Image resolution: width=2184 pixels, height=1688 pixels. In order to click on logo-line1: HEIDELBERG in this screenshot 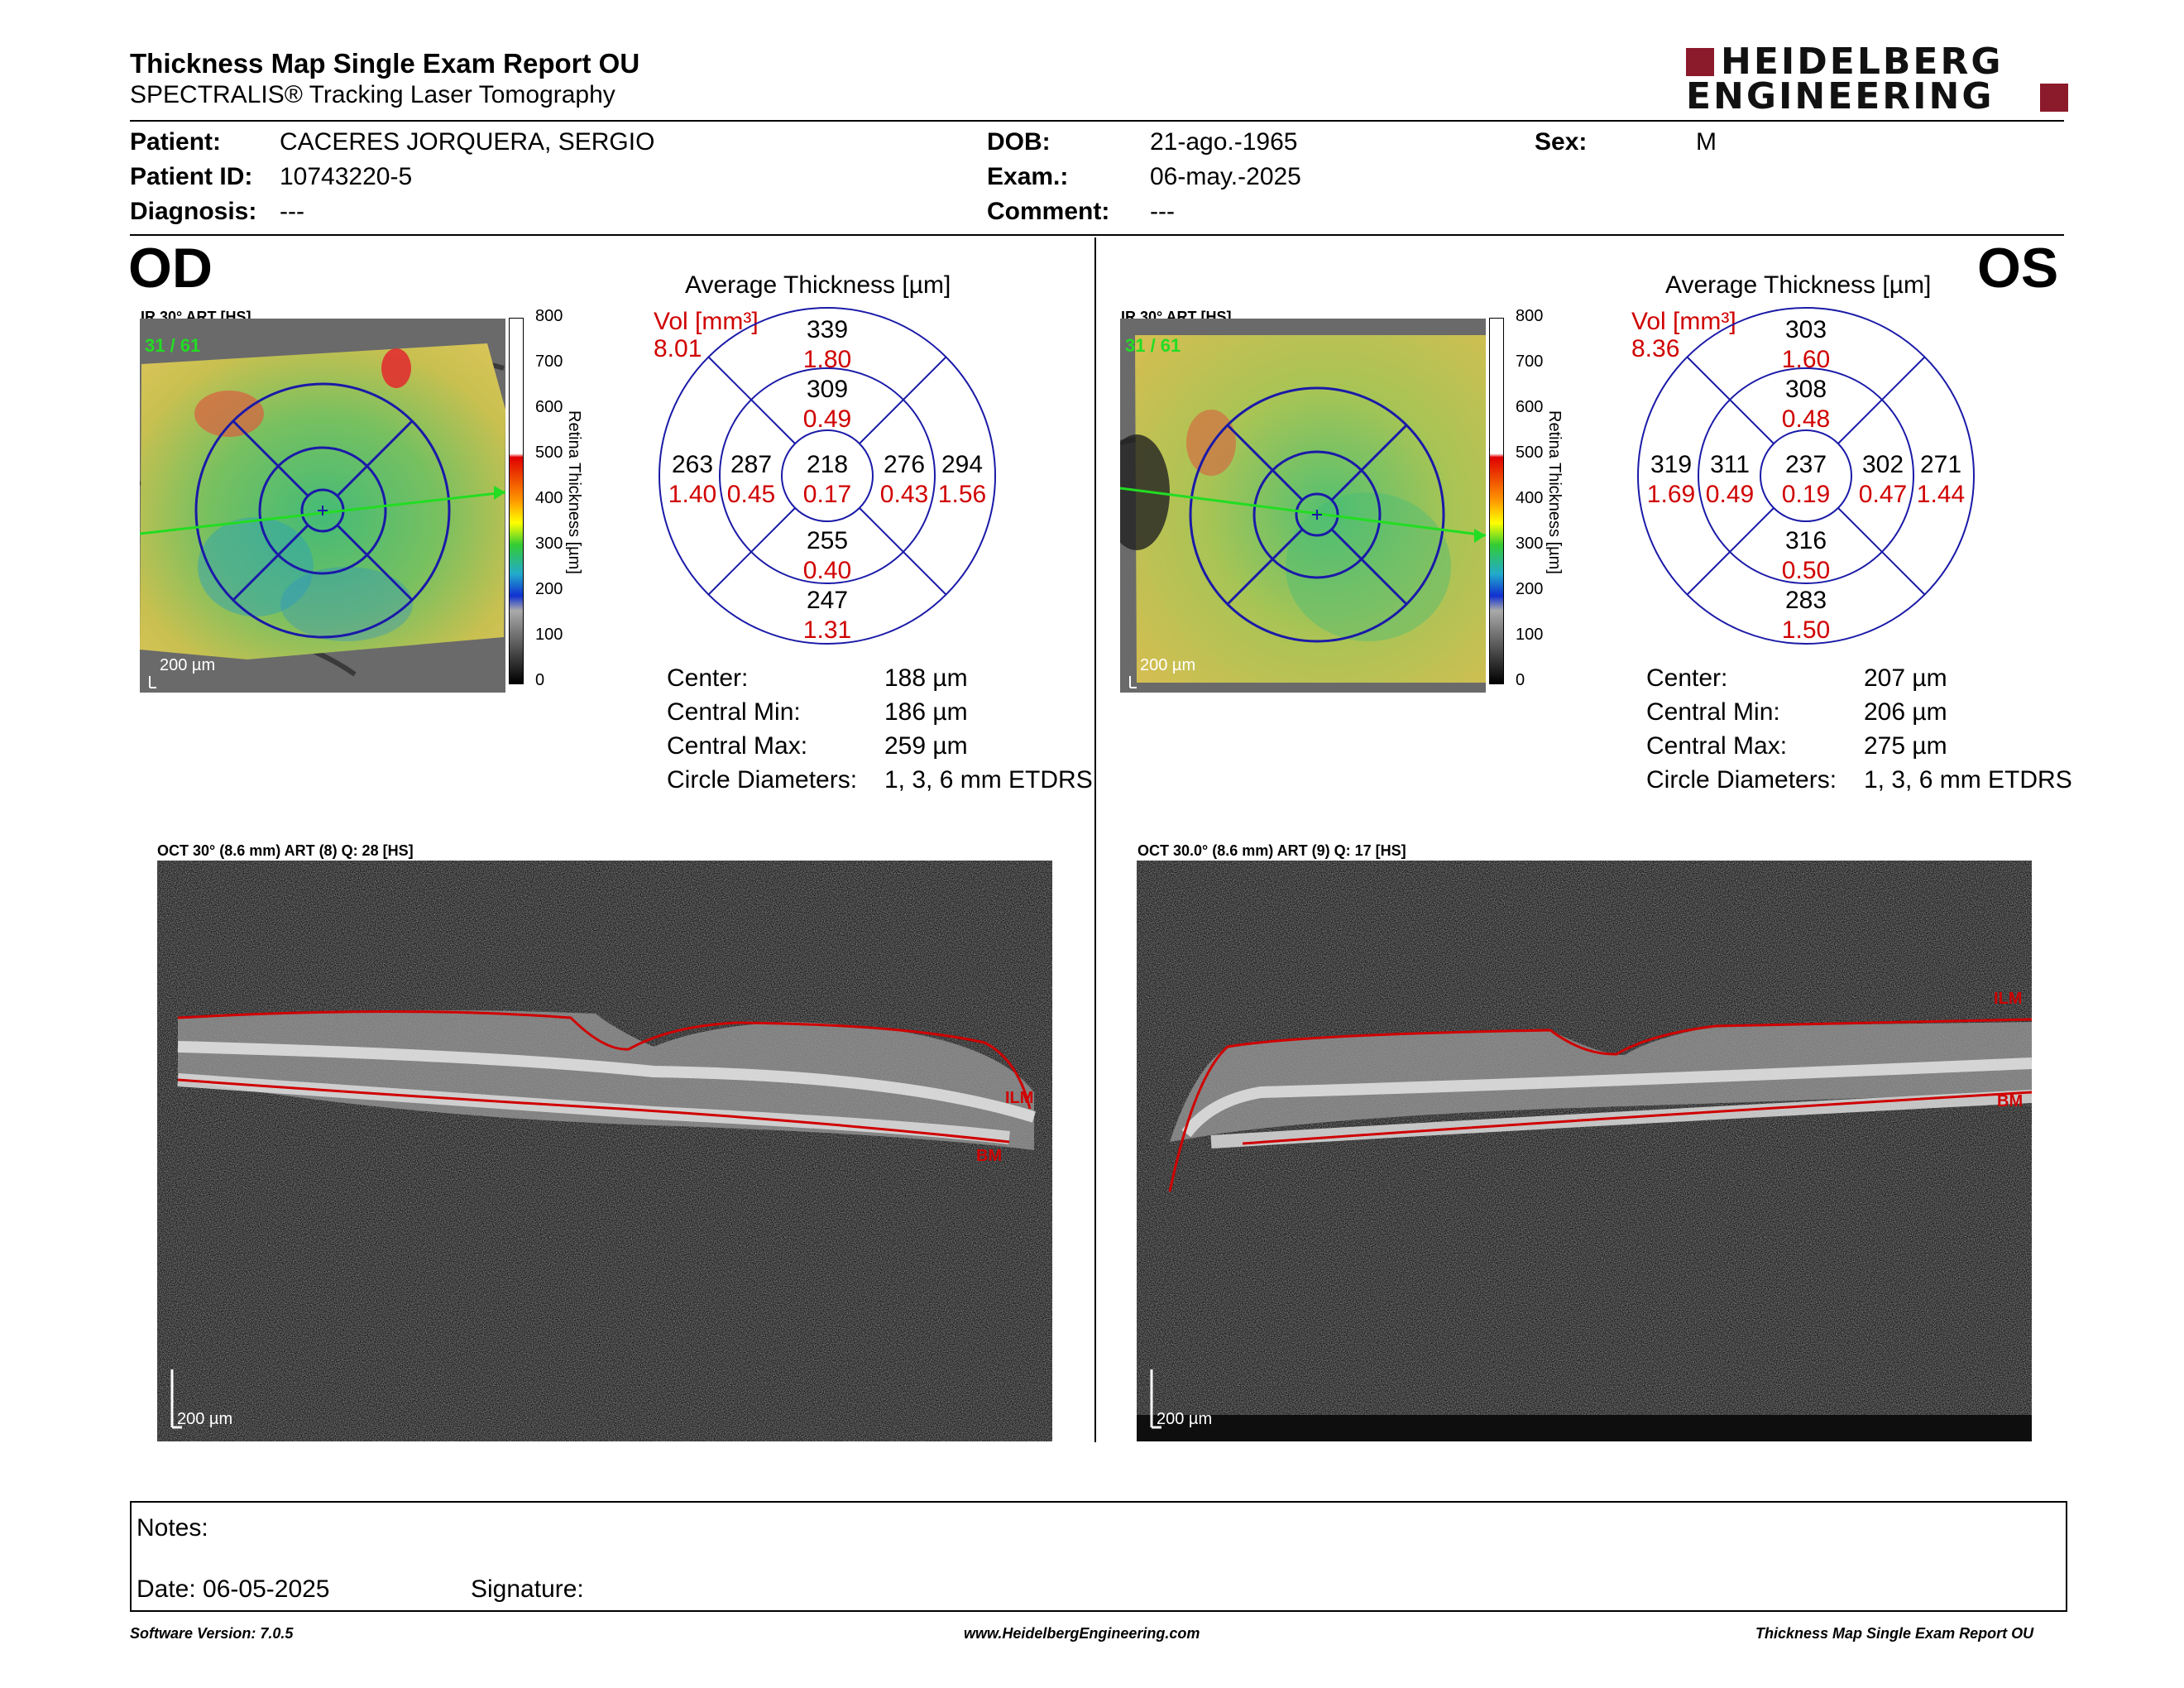, I will do `click(1862, 62)`.